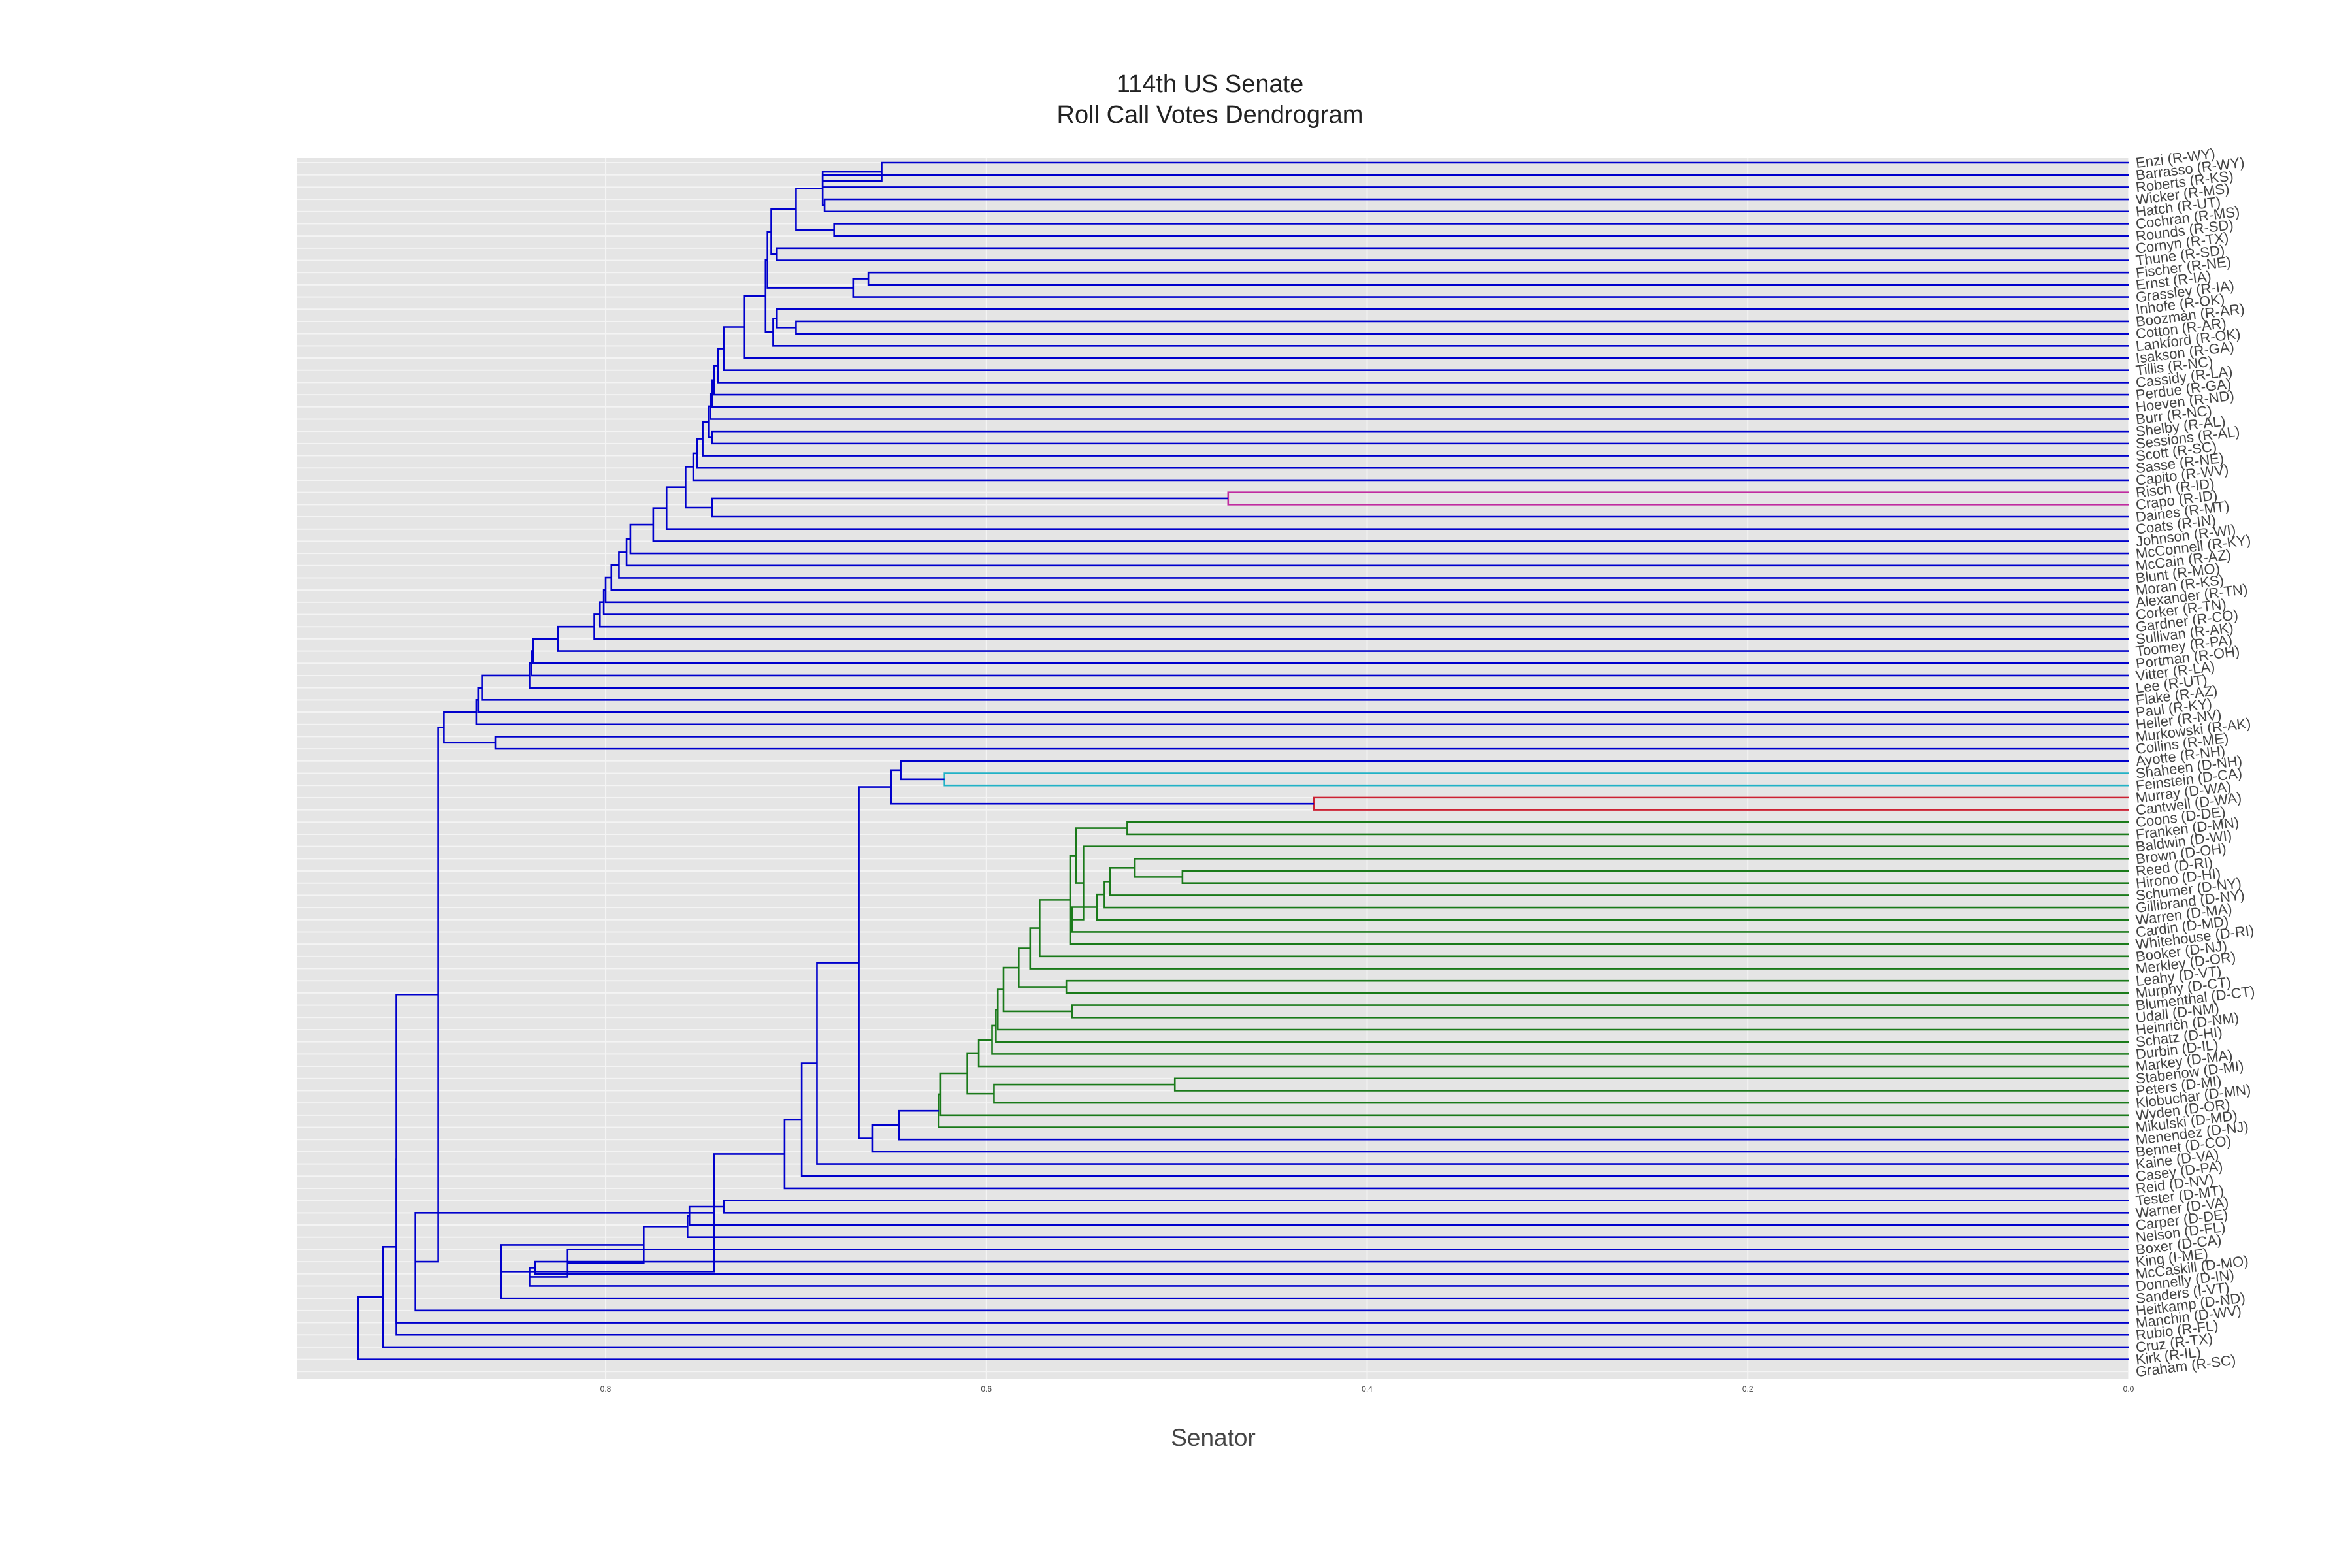 This screenshot has height=1568, width=2352. What do you see at coordinates (1210, 115) in the screenshot?
I see `chart-title-line-2: Roll Call Votes Dendrogram` at bounding box center [1210, 115].